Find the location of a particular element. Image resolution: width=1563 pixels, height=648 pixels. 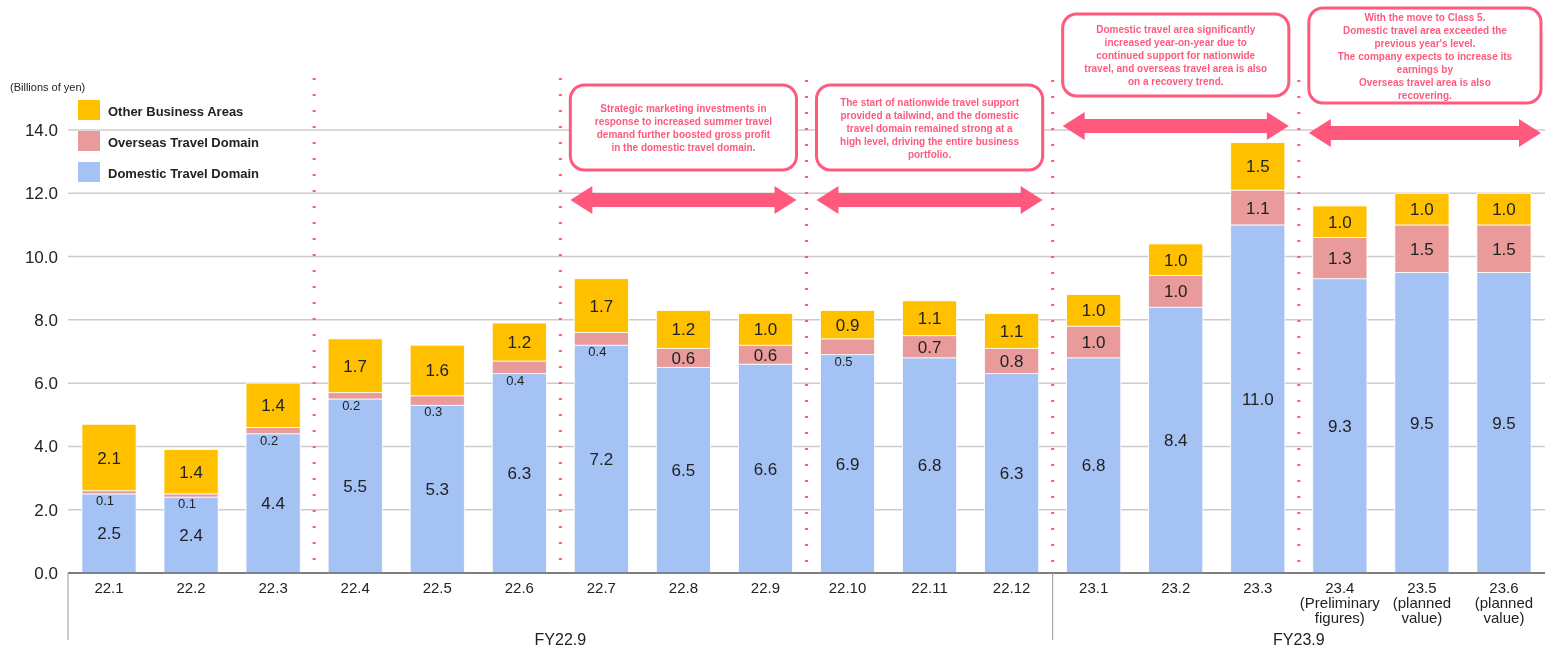

x-tick-label: 22.10 is located at coordinates (847, 587).